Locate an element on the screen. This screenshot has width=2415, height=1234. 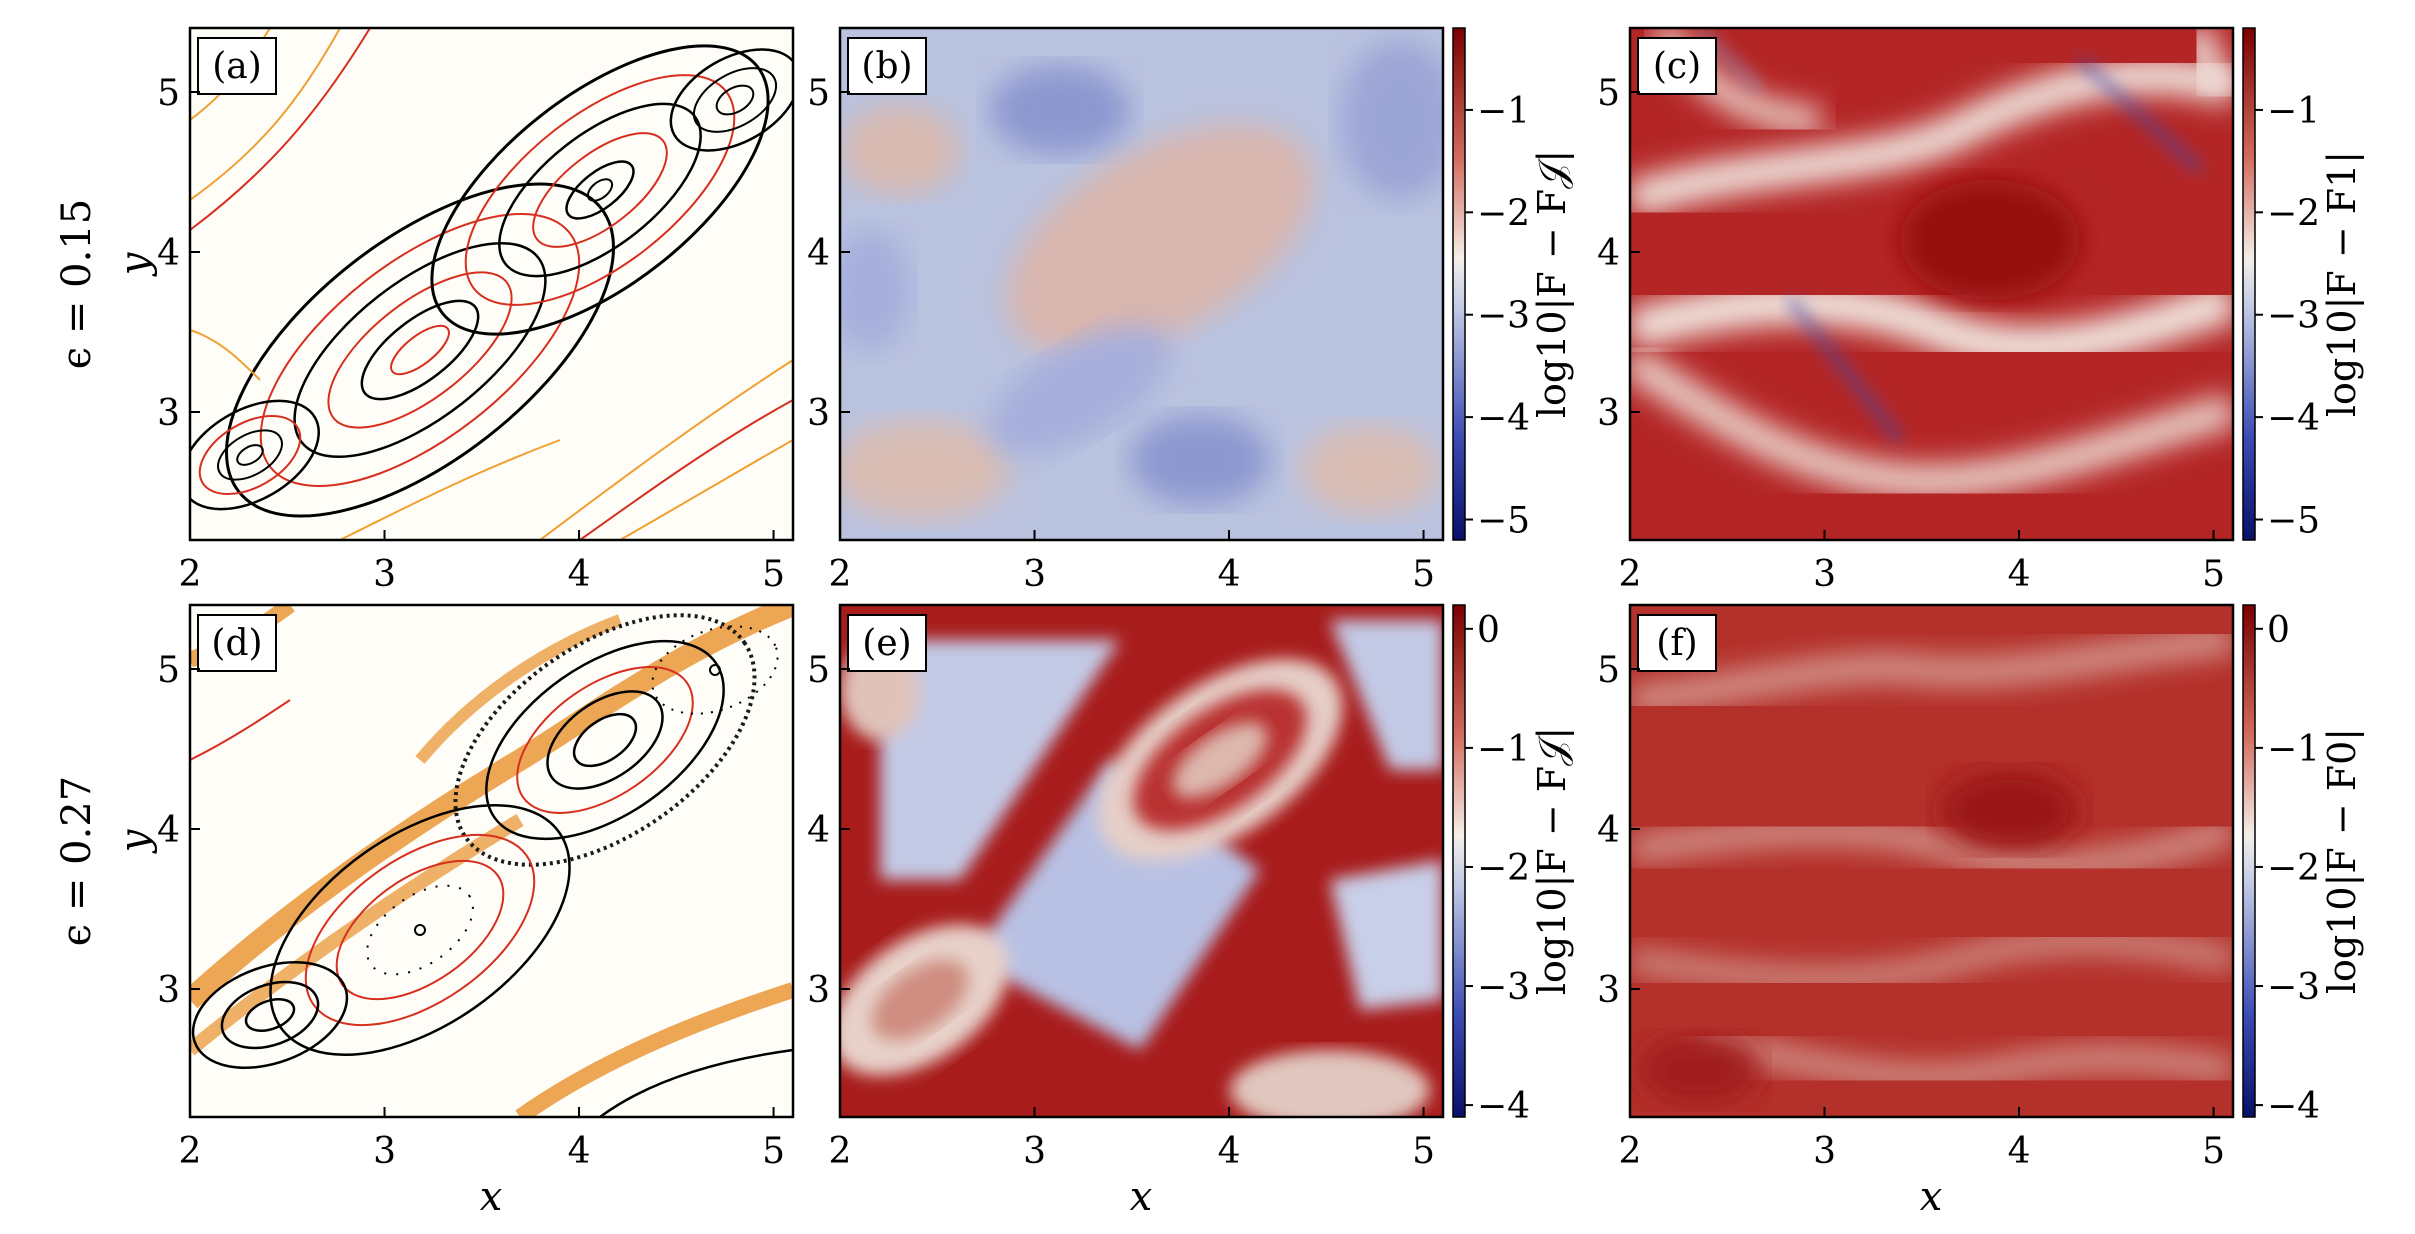
svg-text: (e) is located at coordinates (886, 643).